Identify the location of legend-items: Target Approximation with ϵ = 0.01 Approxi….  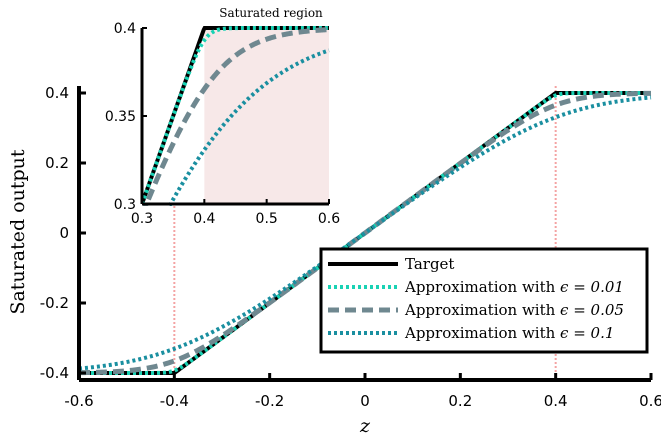
(476, 298).